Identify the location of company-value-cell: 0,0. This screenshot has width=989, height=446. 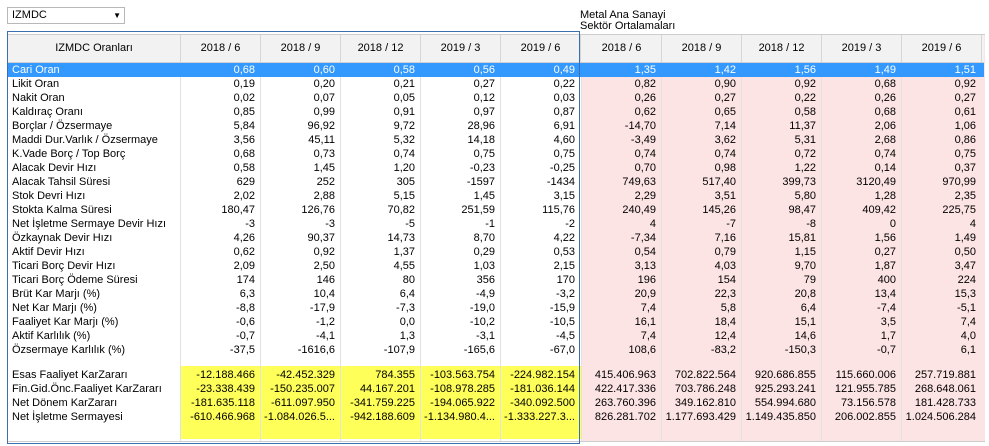
(407, 322).